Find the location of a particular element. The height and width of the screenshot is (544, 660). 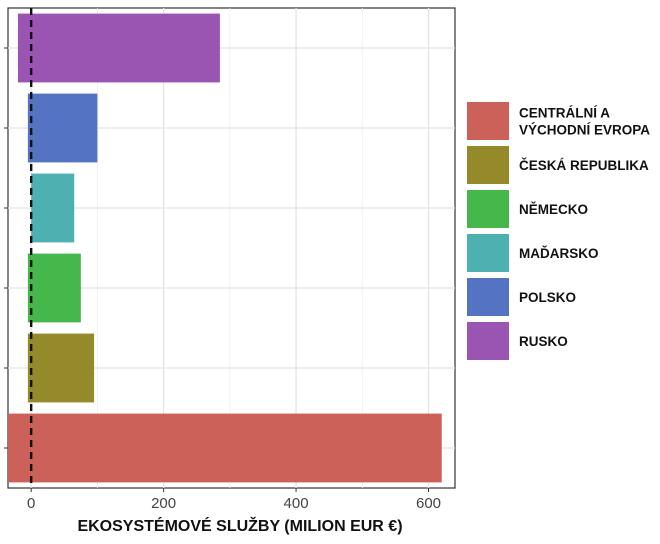

legend-label: CENTRÁLNÍ A VÝCHODNÍ EVROPA is located at coordinates (584, 122).